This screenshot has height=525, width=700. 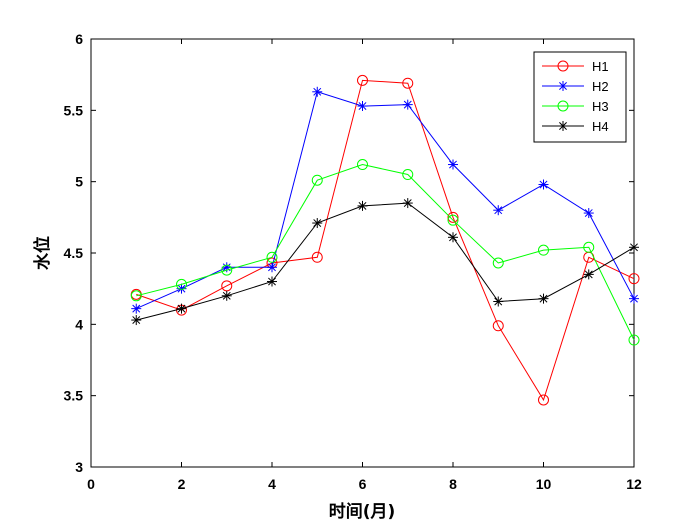 What do you see at coordinates (74, 396) in the screenshot?
I see `y-tick-label: 3.5` at bounding box center [74, 396].